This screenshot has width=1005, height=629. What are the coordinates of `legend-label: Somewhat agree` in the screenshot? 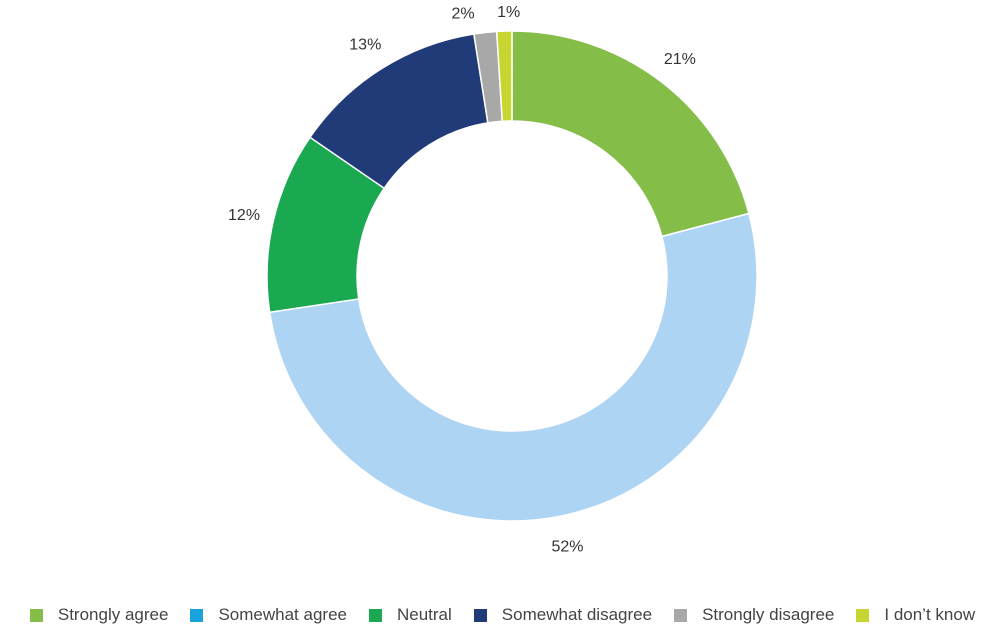 It's located at (282, 614).